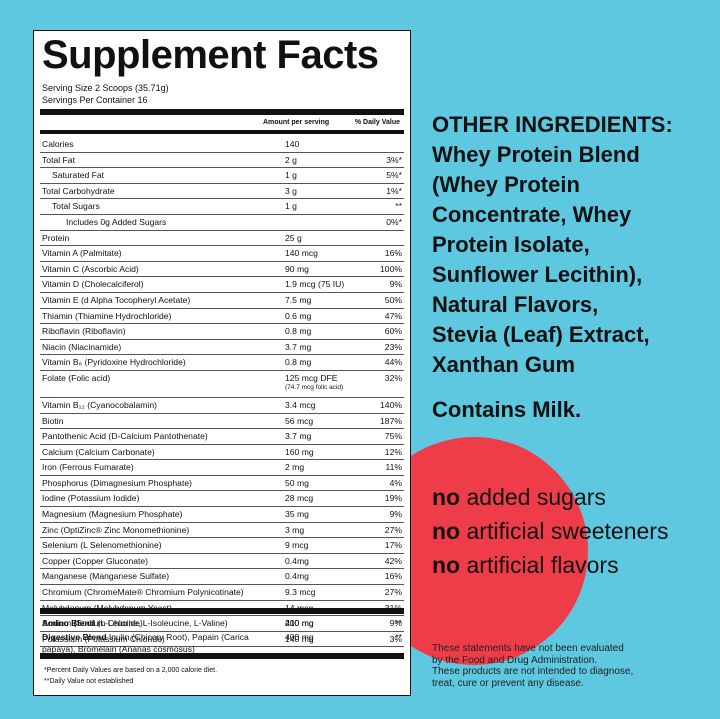  Describe the element at coordinates (222, 453) in the screenshot. I see `table-row: Calcium (Calcium Carbonate) 160 mg 12%` at that location.